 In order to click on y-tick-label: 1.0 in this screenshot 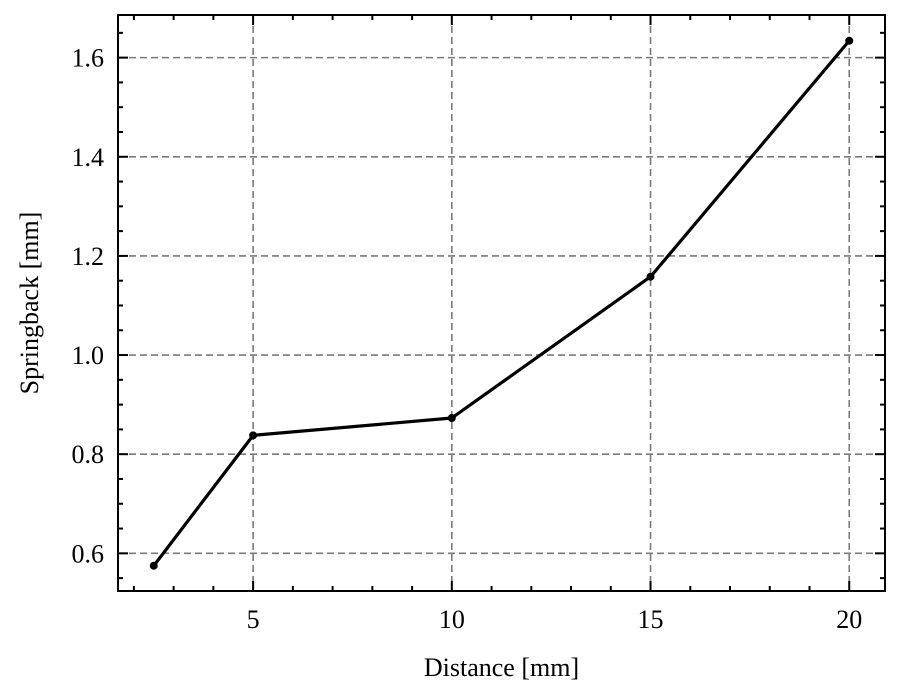, I will do `click(88, 355)`.